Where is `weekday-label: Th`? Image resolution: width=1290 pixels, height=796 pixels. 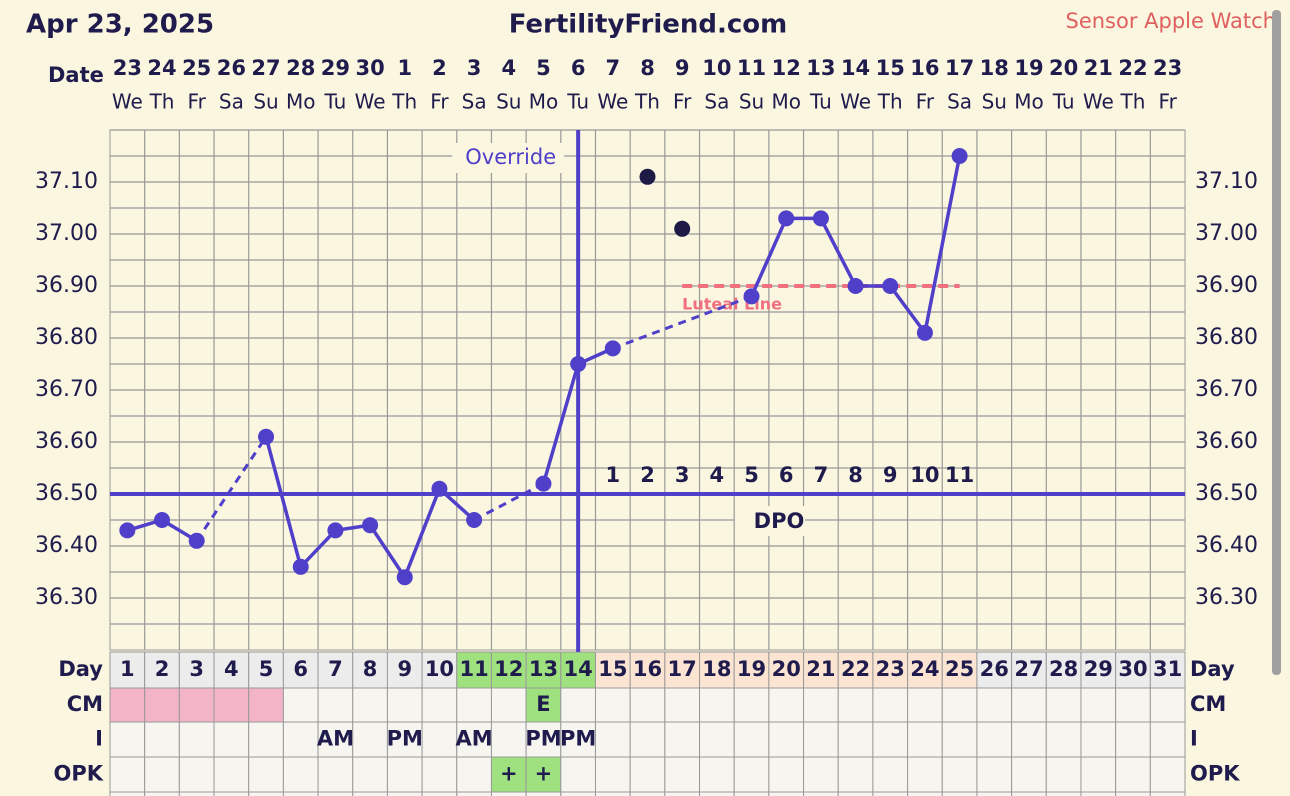
weekday-label: Th is located at coordinates (647, 102).